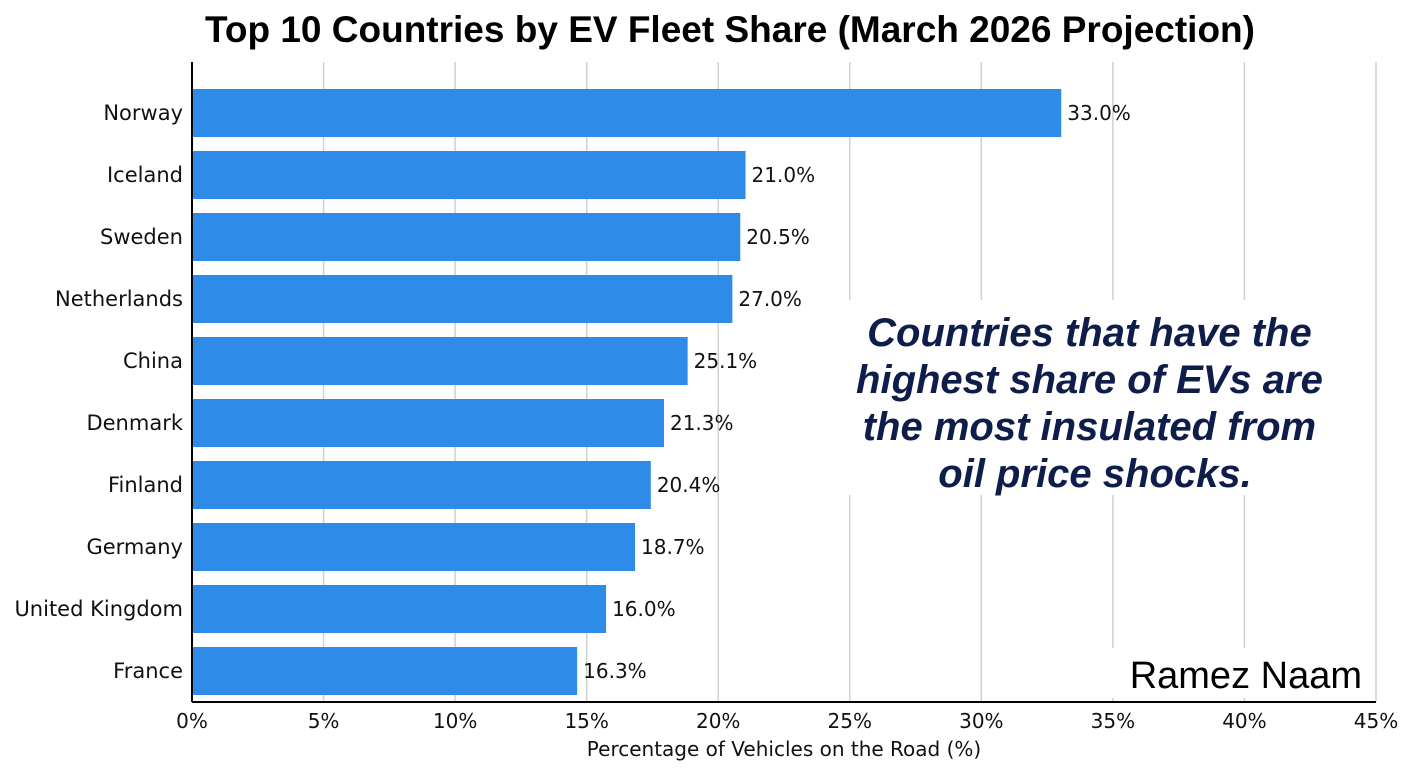 Image resolution: width=1408 pixels, height=768 pixels. Describe the element at coordinates (145, 485) in the screenshot. I see `category-label: Finland` at that location.